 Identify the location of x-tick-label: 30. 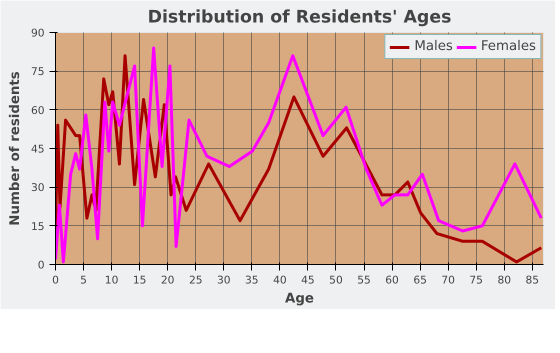
(223, 280).